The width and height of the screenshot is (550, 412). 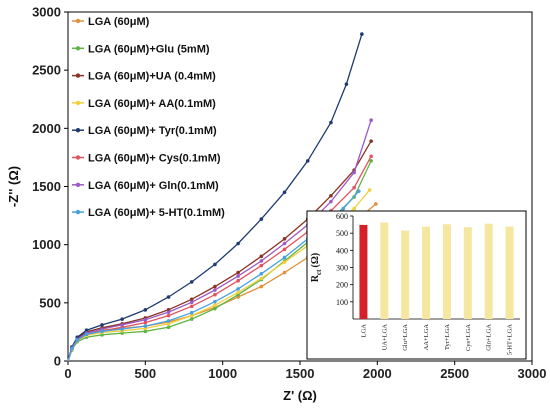 What do you see at coordinates (46, 244) in the screenshot?
I see `y-tick-label: 1000` at bounding box center [46, 244].